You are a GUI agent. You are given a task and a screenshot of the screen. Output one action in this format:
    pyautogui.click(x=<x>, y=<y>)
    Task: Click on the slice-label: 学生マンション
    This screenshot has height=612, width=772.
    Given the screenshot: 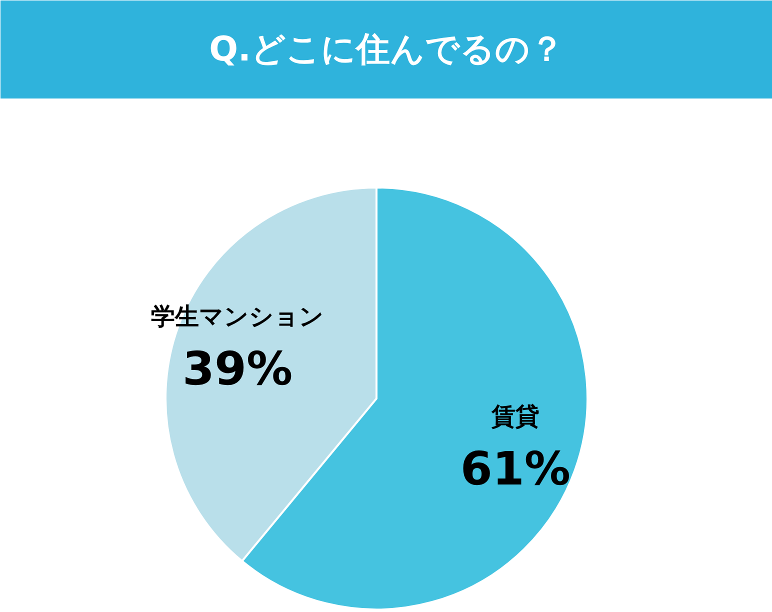 What is the action you would take?
    pyautogui.click(x=237, y=316)
    